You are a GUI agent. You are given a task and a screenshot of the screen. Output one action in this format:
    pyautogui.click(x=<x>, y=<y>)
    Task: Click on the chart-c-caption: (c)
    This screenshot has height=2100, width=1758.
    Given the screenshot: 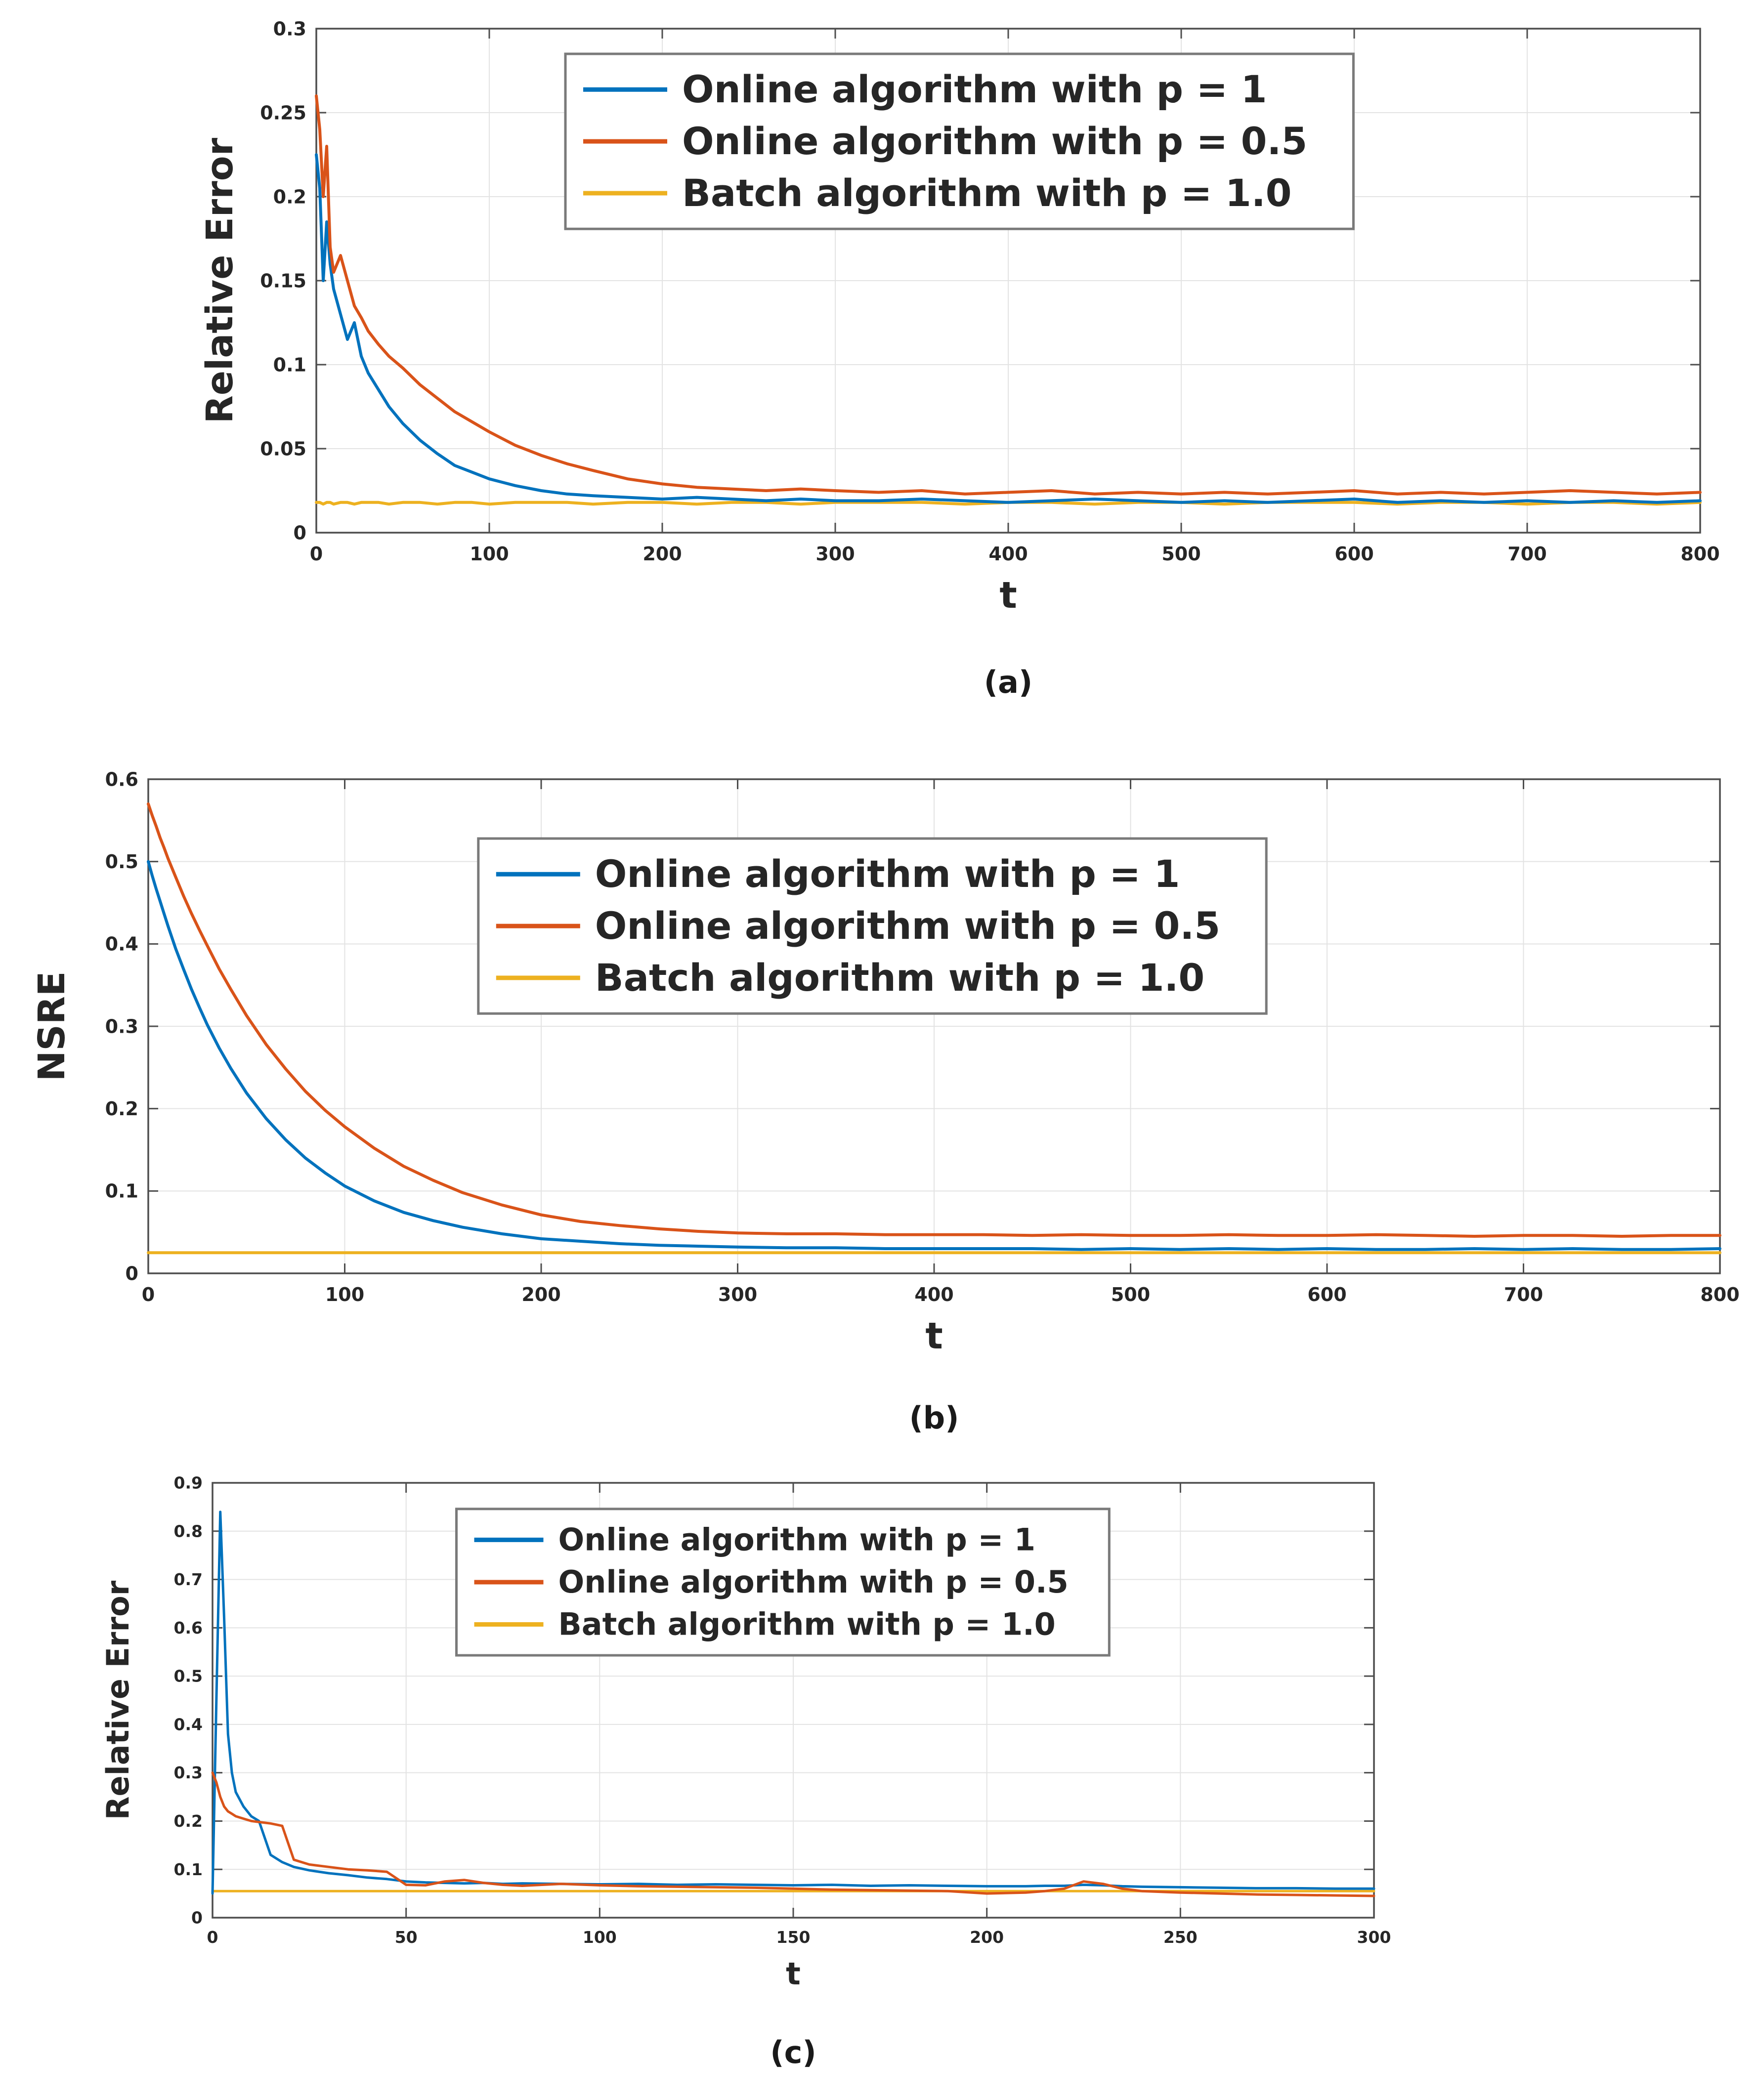 What is the action you would take?
    pyautogui.click(x=793, y=2052)
    